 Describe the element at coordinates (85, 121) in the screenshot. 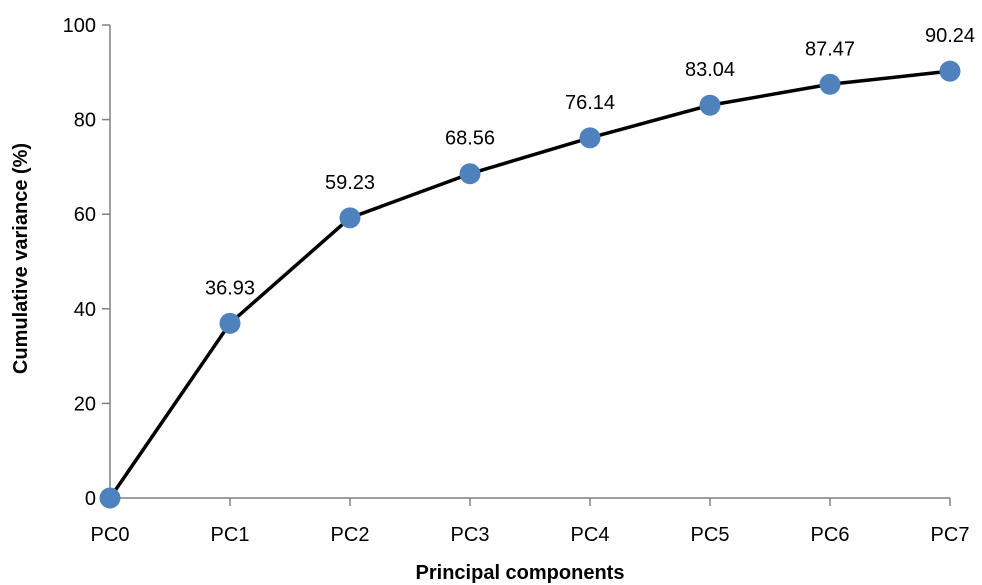

I see `y-tick-label: 80` at that location.